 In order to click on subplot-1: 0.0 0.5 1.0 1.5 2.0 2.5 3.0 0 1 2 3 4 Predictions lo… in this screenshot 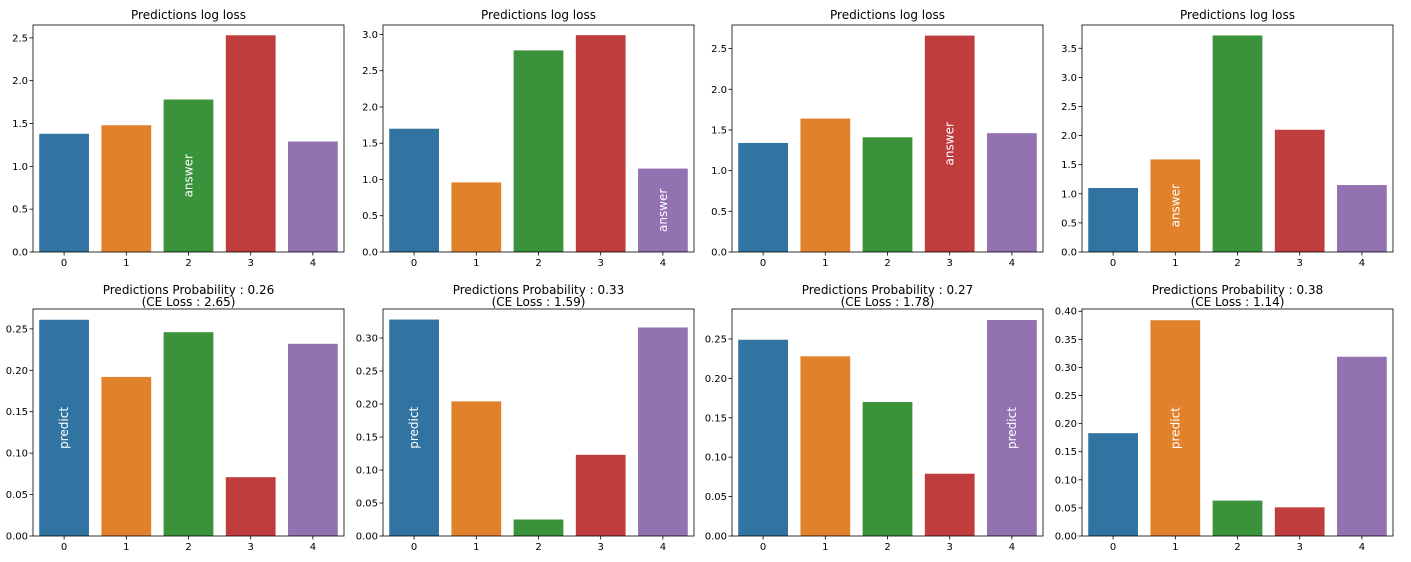, I will do `click(528, 138)`.